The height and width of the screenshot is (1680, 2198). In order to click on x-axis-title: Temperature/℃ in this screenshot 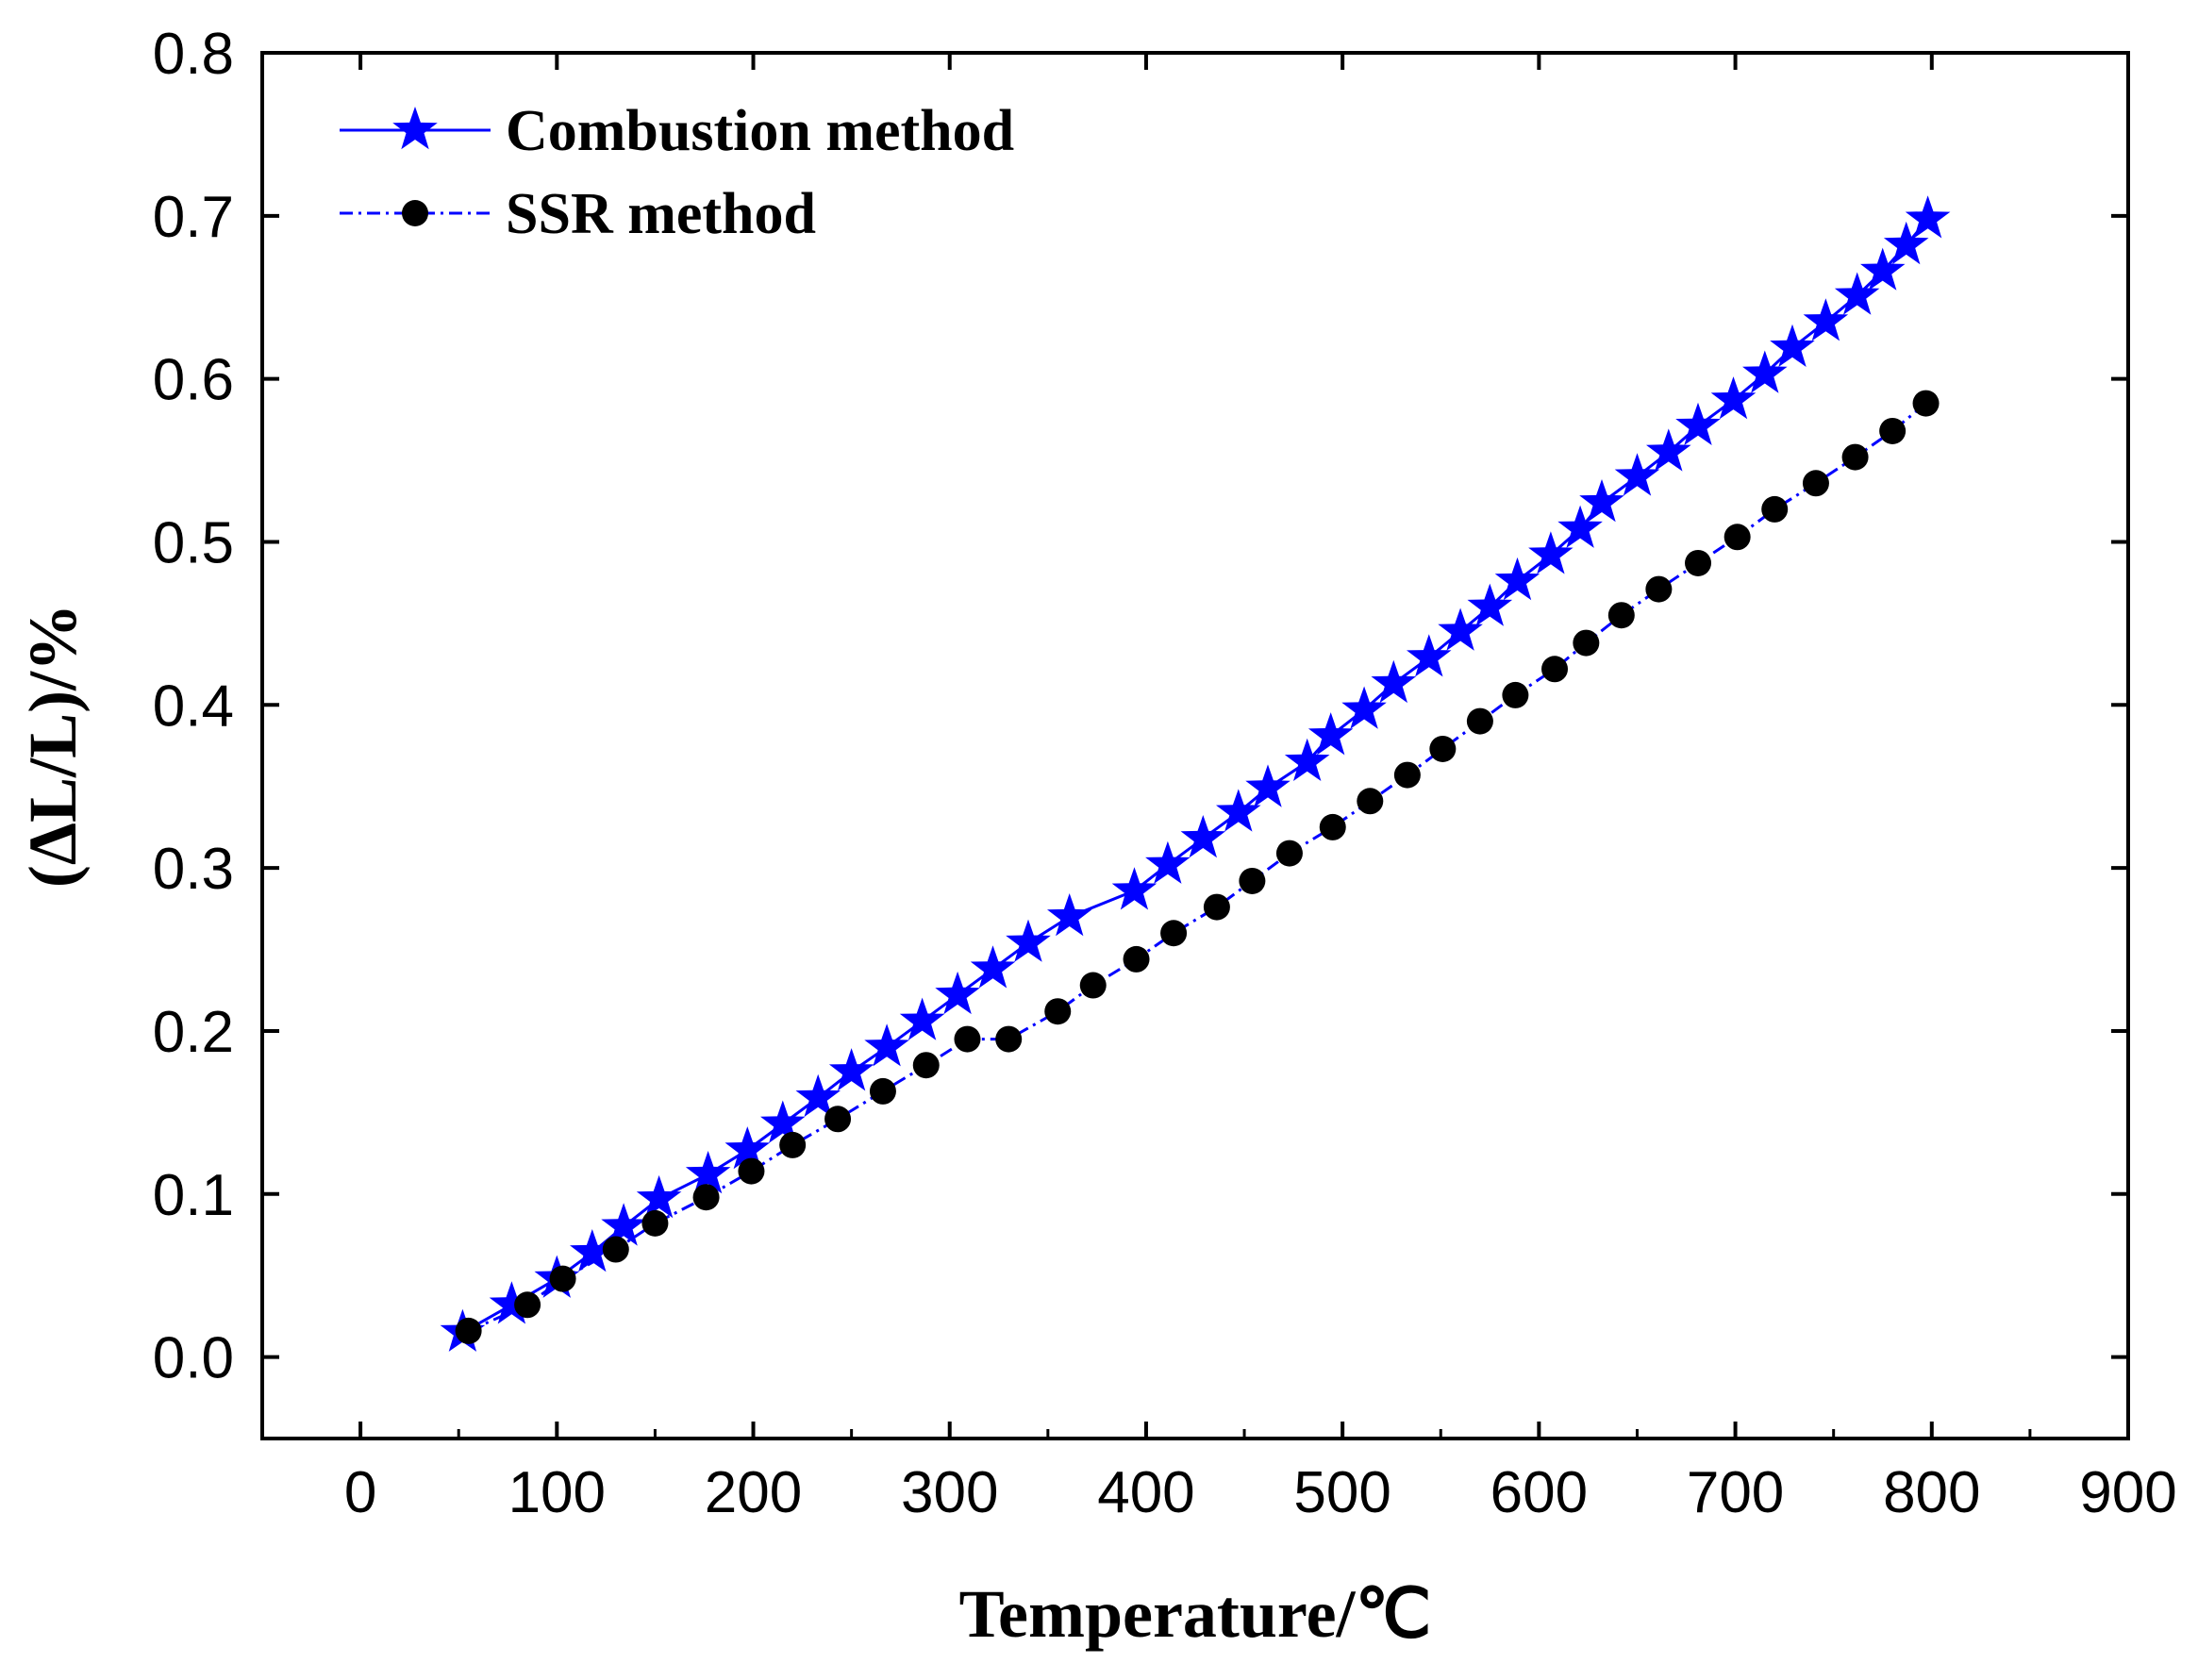, I will do `click(1195, 1614)`.